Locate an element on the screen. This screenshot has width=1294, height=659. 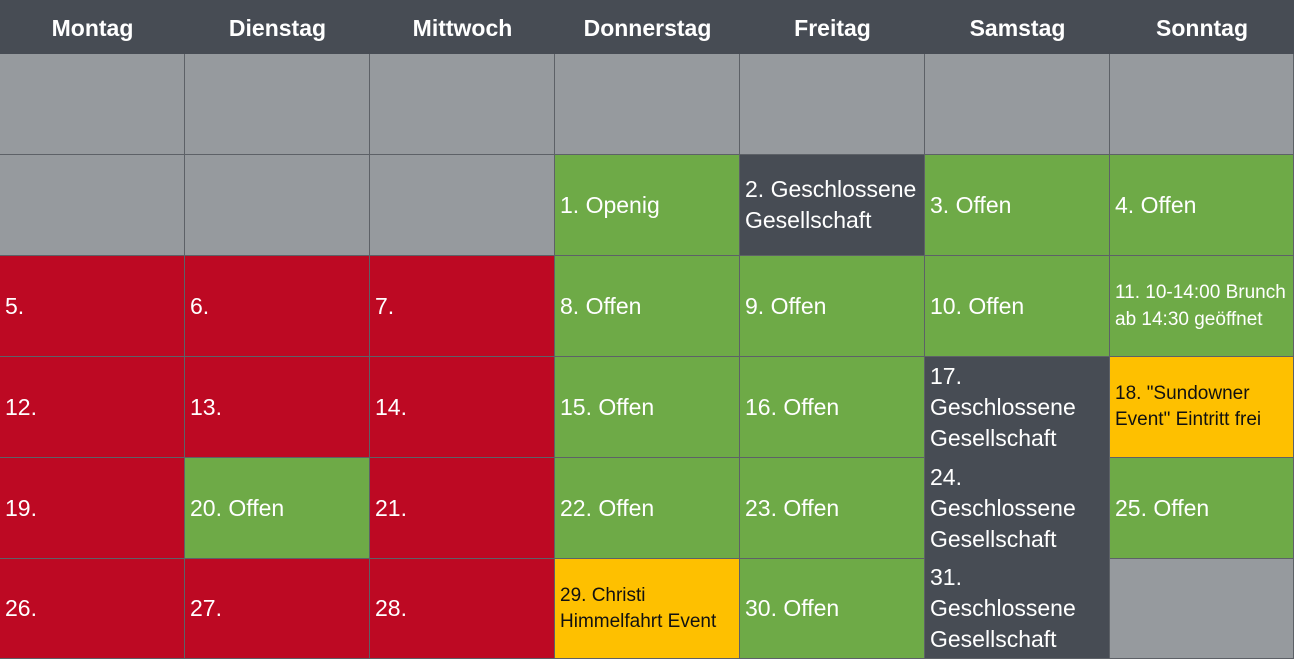
day-cell-31: 31. Geschlossene Gesellschaft is located at coordinates (1017, 609).